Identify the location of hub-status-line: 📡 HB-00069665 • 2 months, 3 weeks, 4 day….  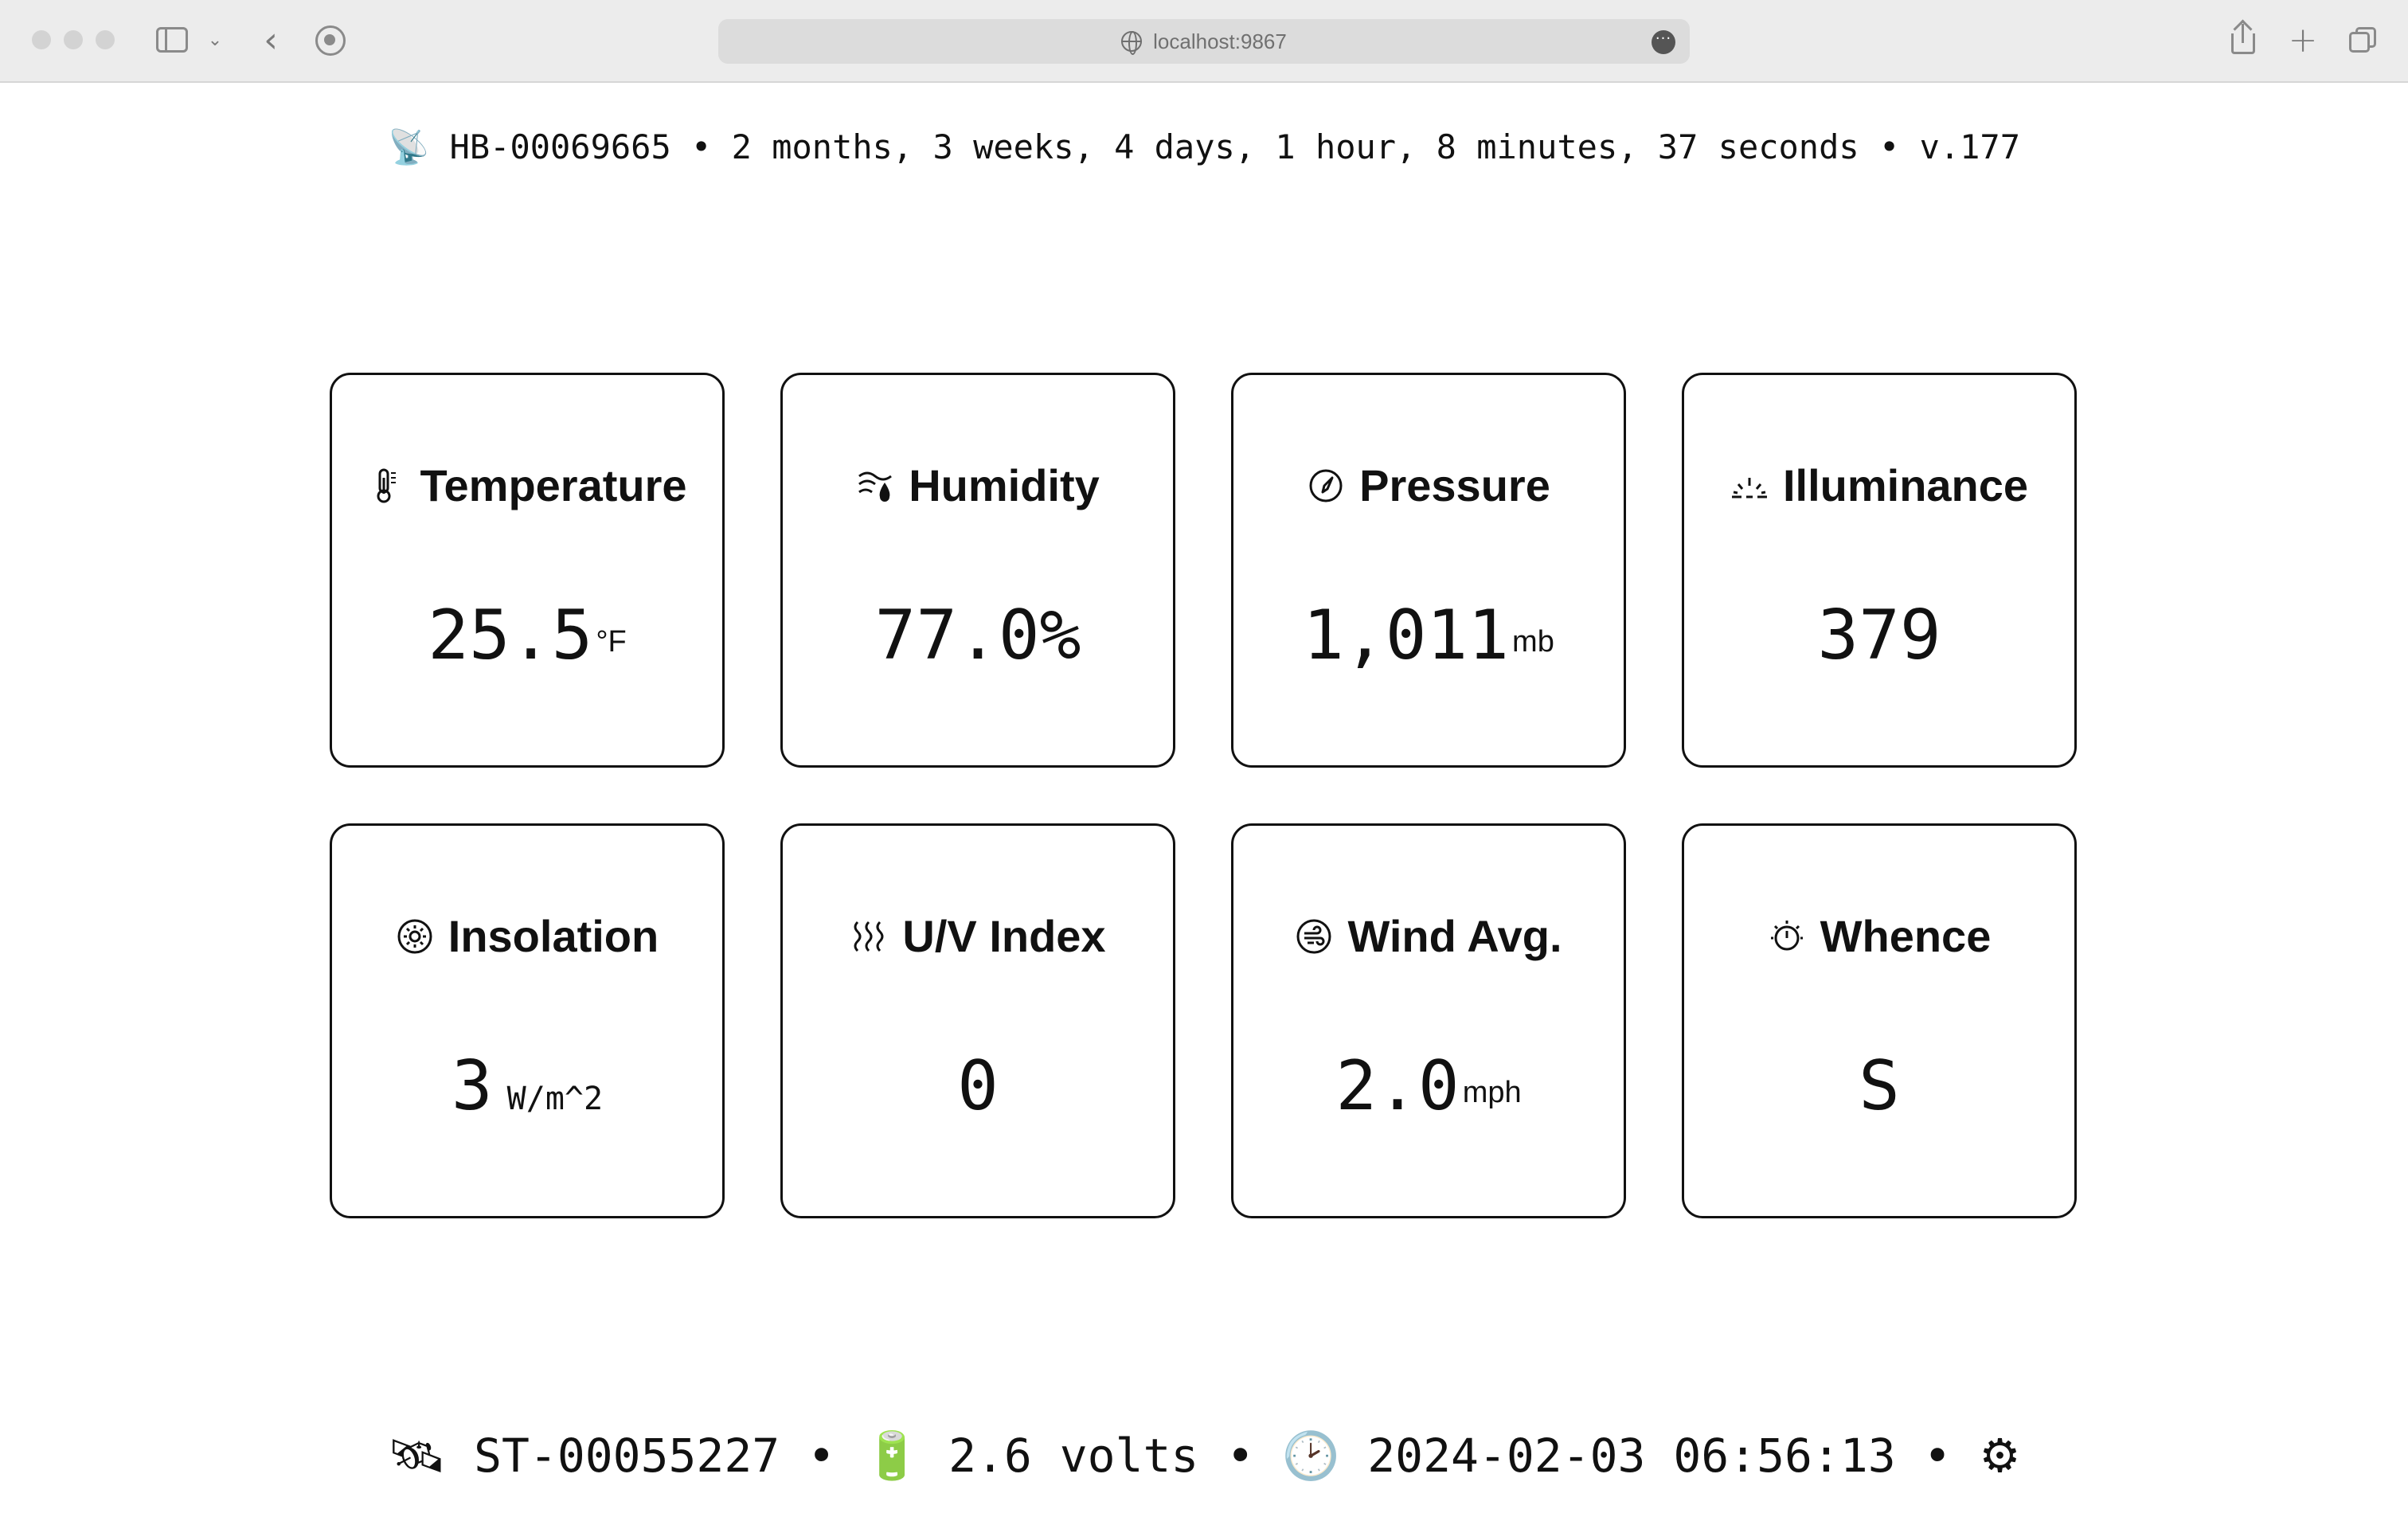
(1204, 147).